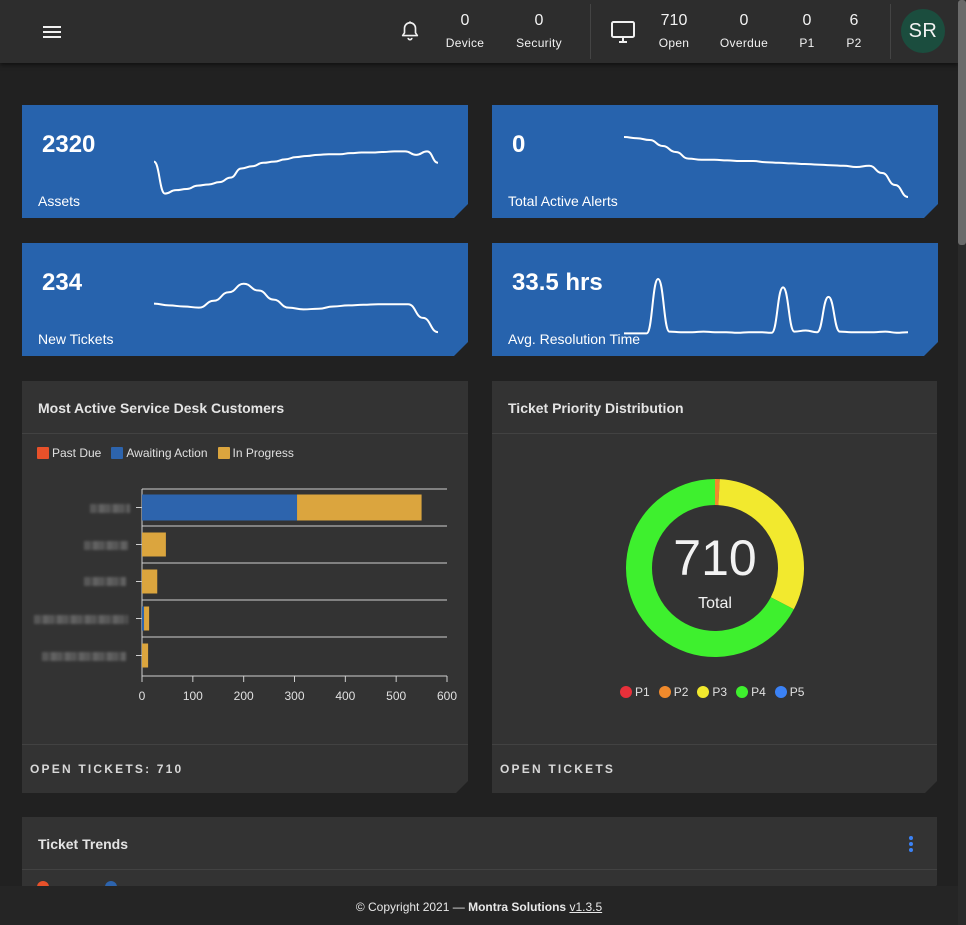 The height and width of the screenshot is (925, 966). Describe the element at coordinates (744, 30) in the screenshot. I see `overdue-tickets-stat: 0 Overdue` at that location.